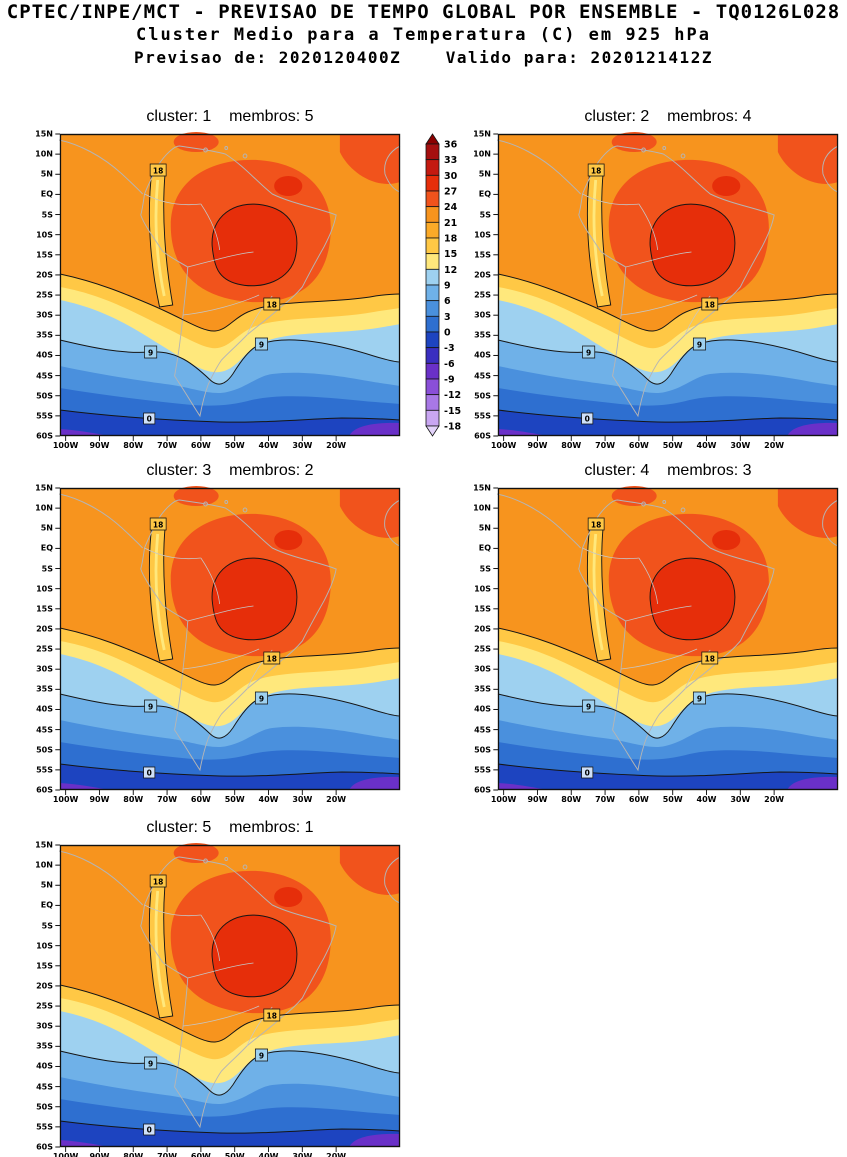  I want to click on colorbar-label: -9, so click(449, 380).